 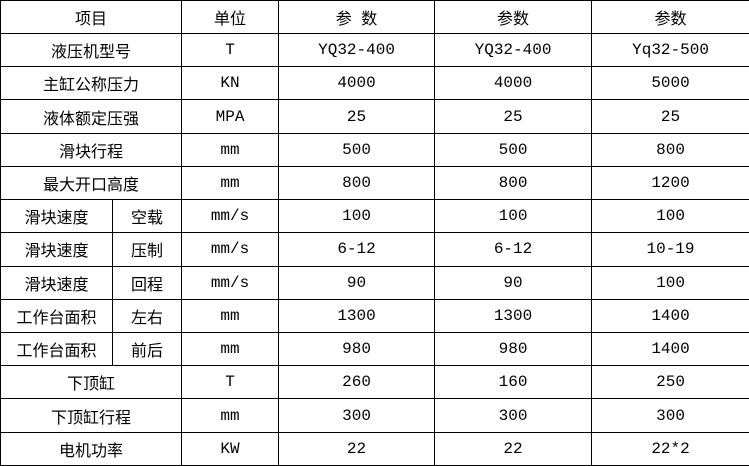 I want to click on sub-item-cell: 空载, so click(x=147, y=216).